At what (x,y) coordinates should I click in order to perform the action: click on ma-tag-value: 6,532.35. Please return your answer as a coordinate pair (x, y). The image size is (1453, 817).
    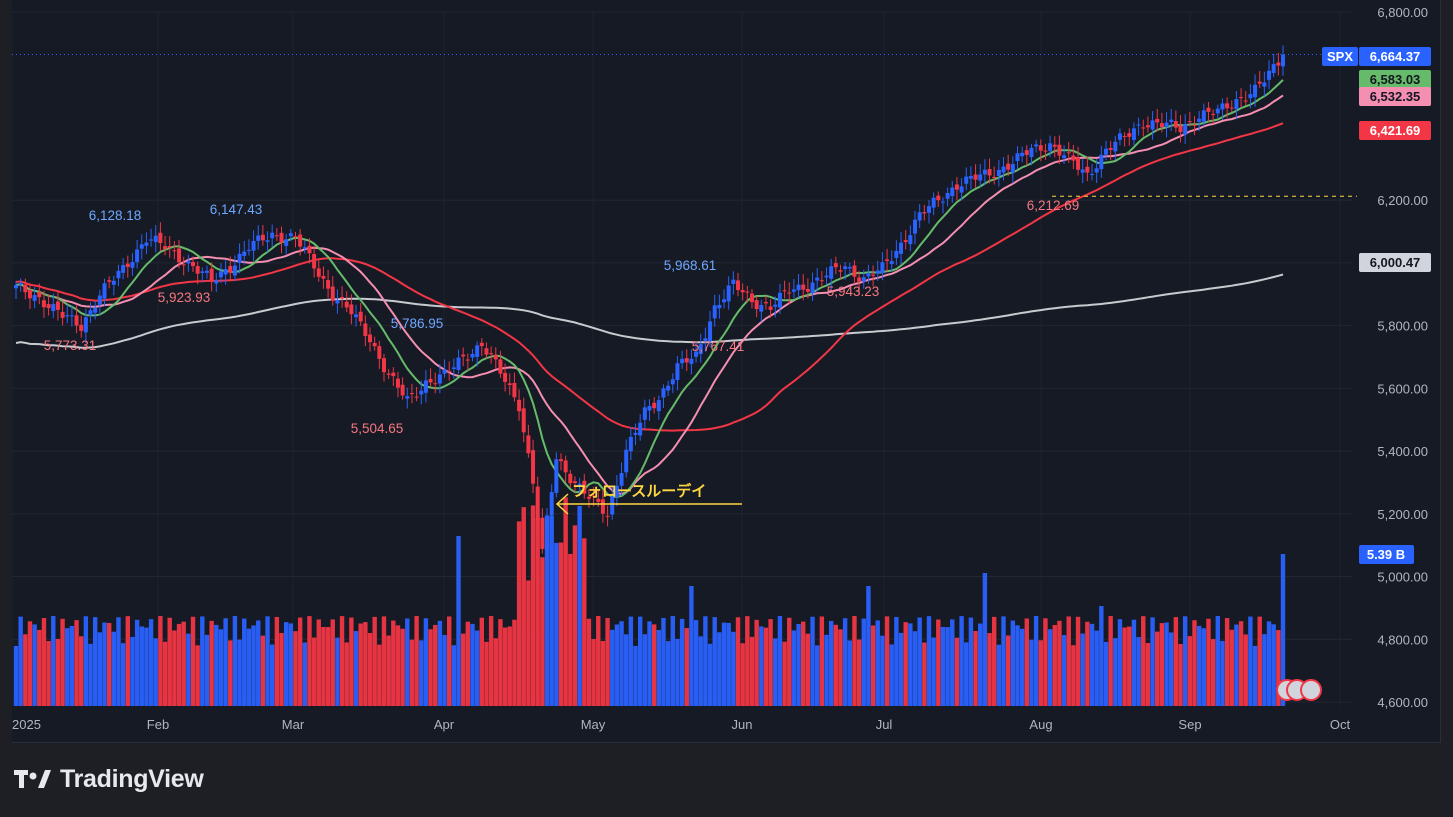
    Looking at the image, I should click on (1395, 96).